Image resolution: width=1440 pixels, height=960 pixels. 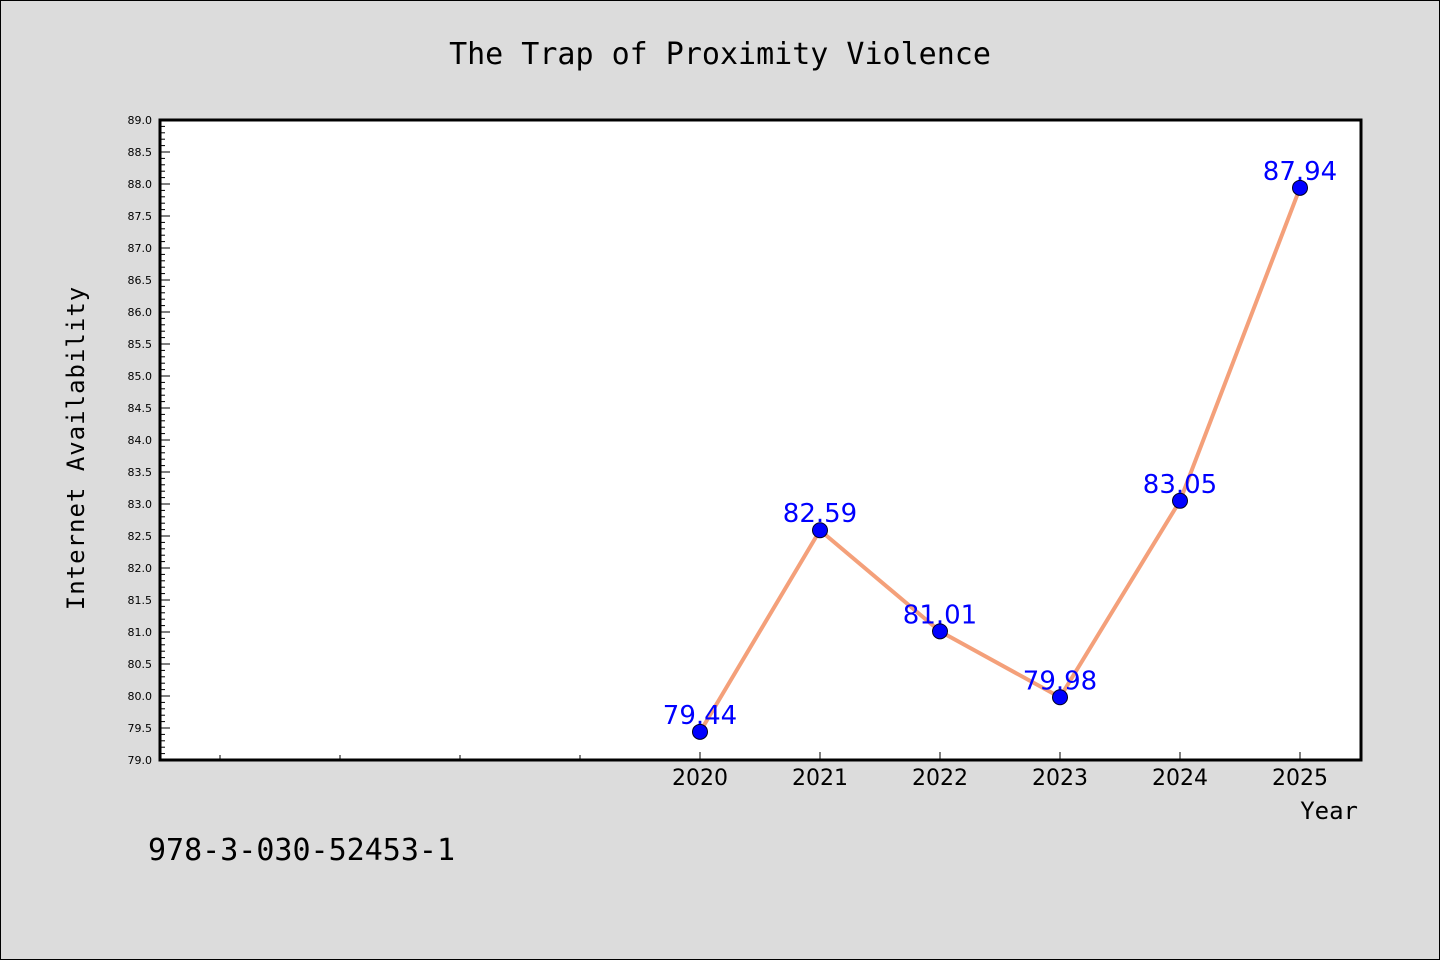 What do you see at coordinates (140, 664) in the screenshot?
I see `y-tick-label: 80.5` at bounding box center [140, 664].